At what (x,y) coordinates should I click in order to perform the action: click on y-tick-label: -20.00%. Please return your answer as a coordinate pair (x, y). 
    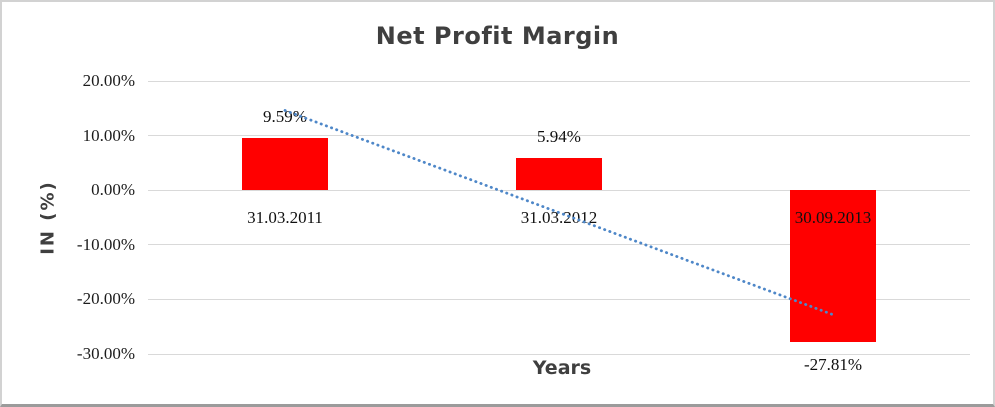
    Looking at the image, I should click on (105, 299).